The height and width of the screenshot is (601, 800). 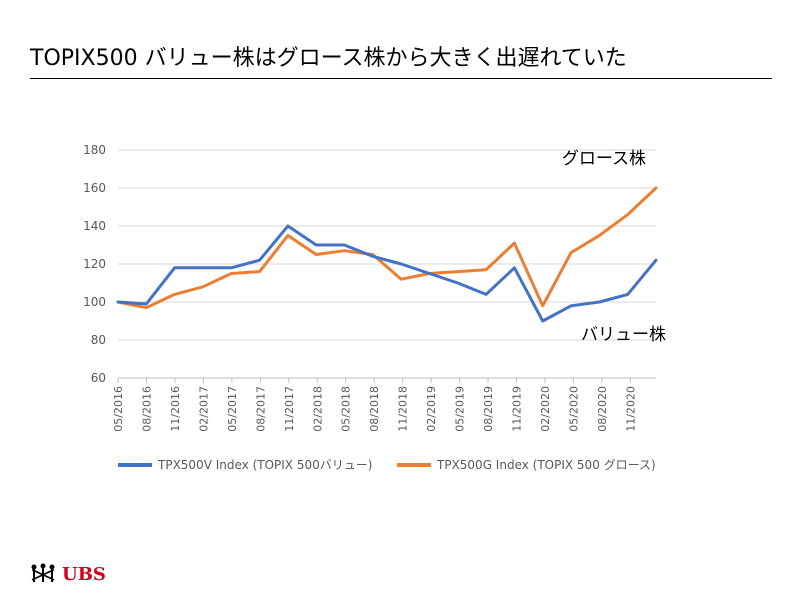 I want to click on annotation-value: バリュー株, so click(x=623, y=335).